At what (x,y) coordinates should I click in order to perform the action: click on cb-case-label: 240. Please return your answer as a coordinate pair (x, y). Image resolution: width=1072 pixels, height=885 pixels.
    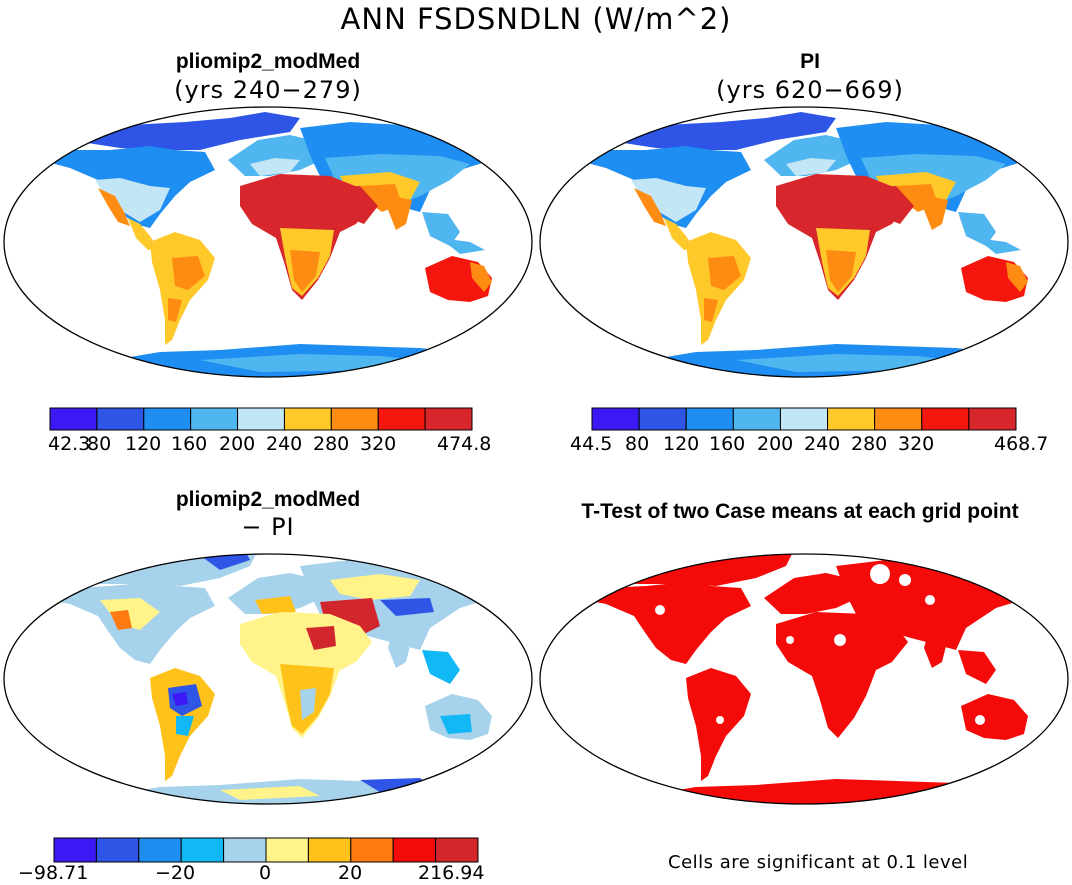
    Looking at the image, I should click on (284, 444).